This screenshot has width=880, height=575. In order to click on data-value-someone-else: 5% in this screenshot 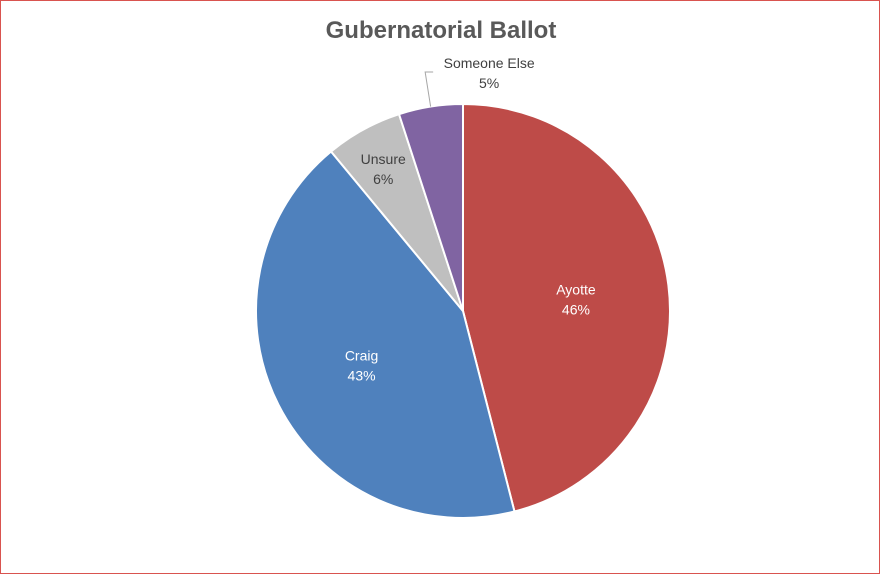, I will do `click(489, 83)`.